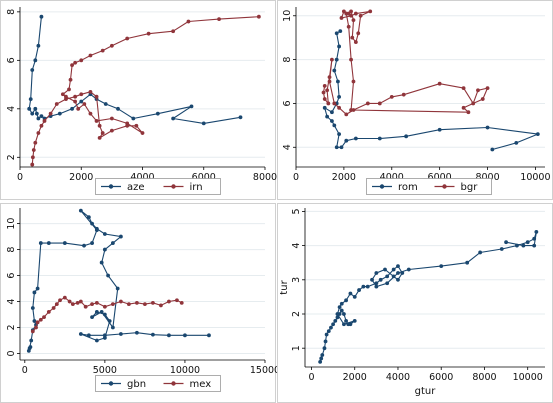 The width and height of the screenshot is (553, 403). Describe the element at coordinates (296, 280) in the screenshot. I see `y-tick-label: 3` at that location.